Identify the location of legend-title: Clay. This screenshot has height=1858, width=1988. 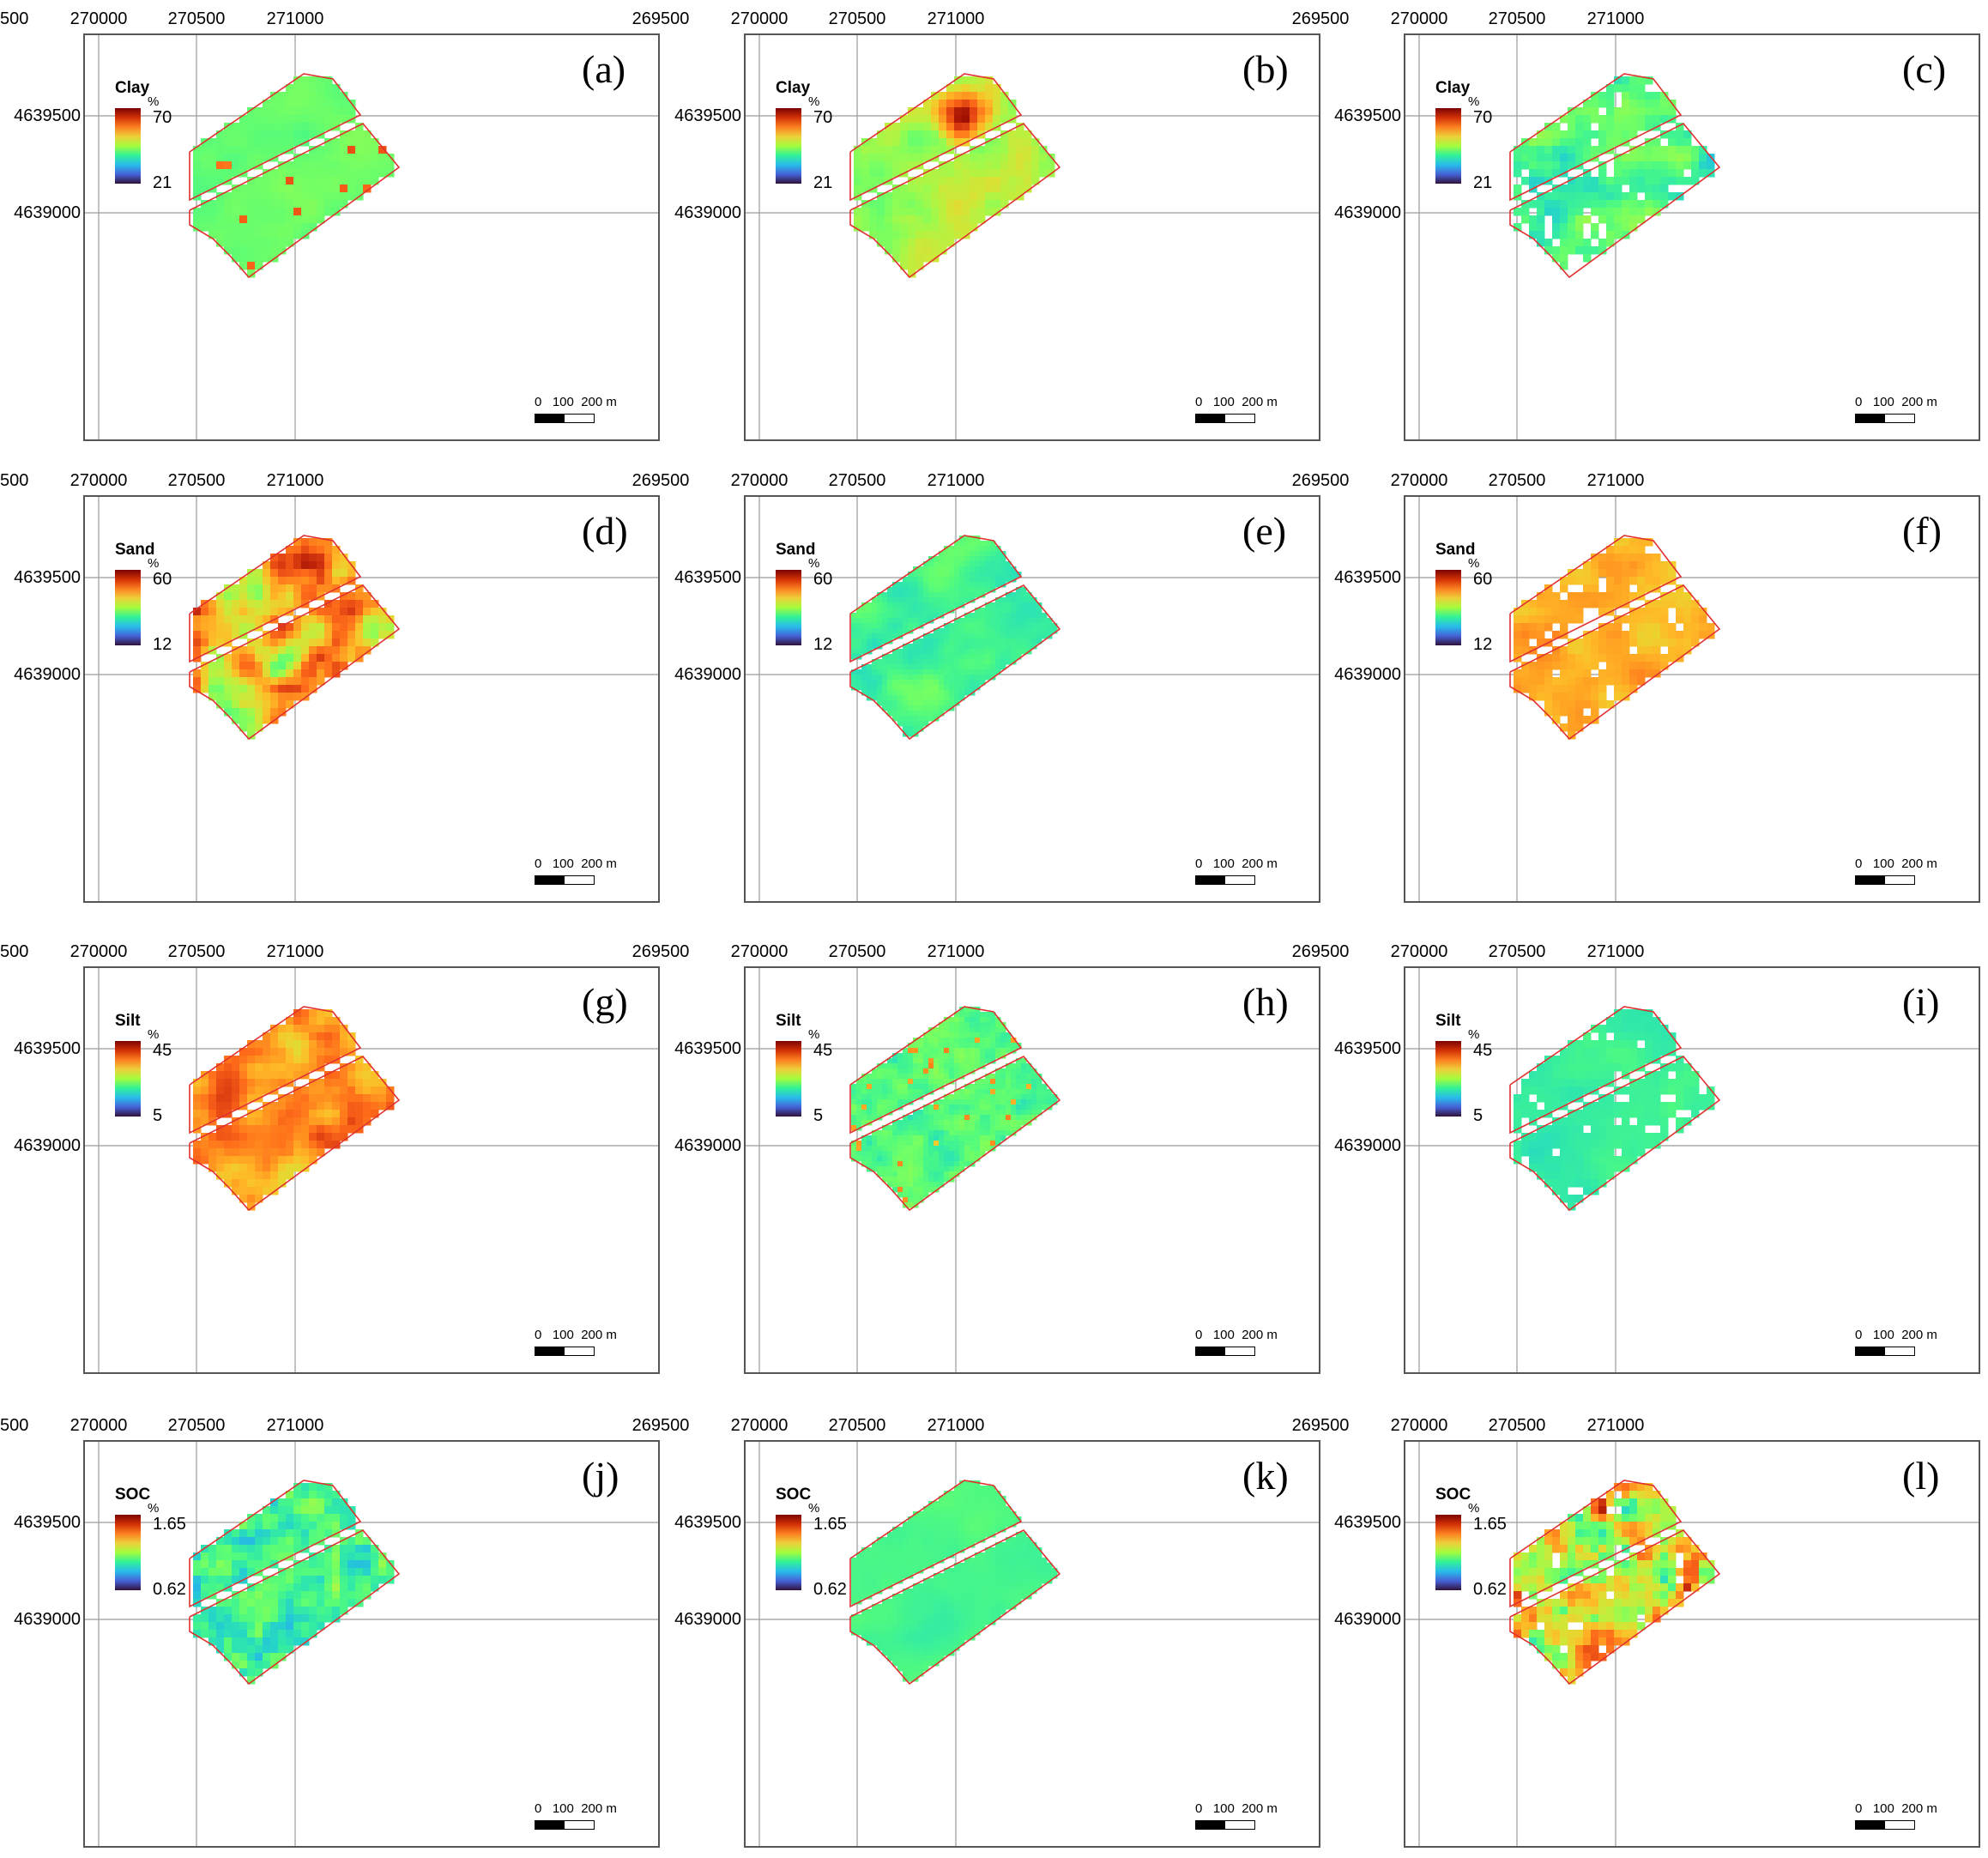
(793, 88).